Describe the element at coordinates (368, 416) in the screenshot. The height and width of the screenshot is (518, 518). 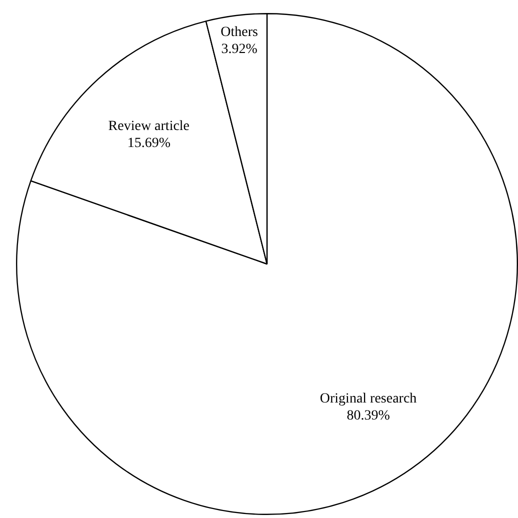
I see `data-label: 80.39%` at that location.